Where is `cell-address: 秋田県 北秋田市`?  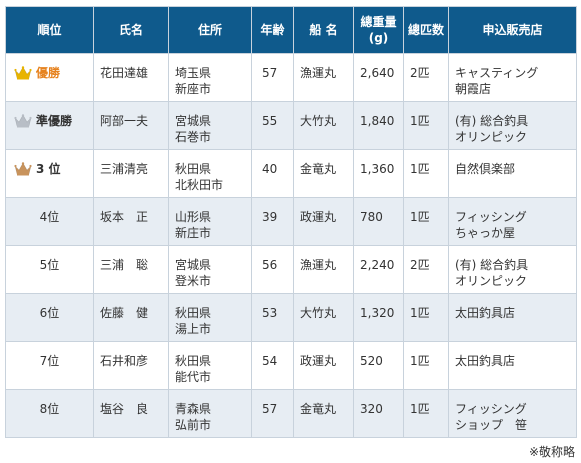
cell-address: 秋田県 北秋田市 is located at coordinates (210, 173).